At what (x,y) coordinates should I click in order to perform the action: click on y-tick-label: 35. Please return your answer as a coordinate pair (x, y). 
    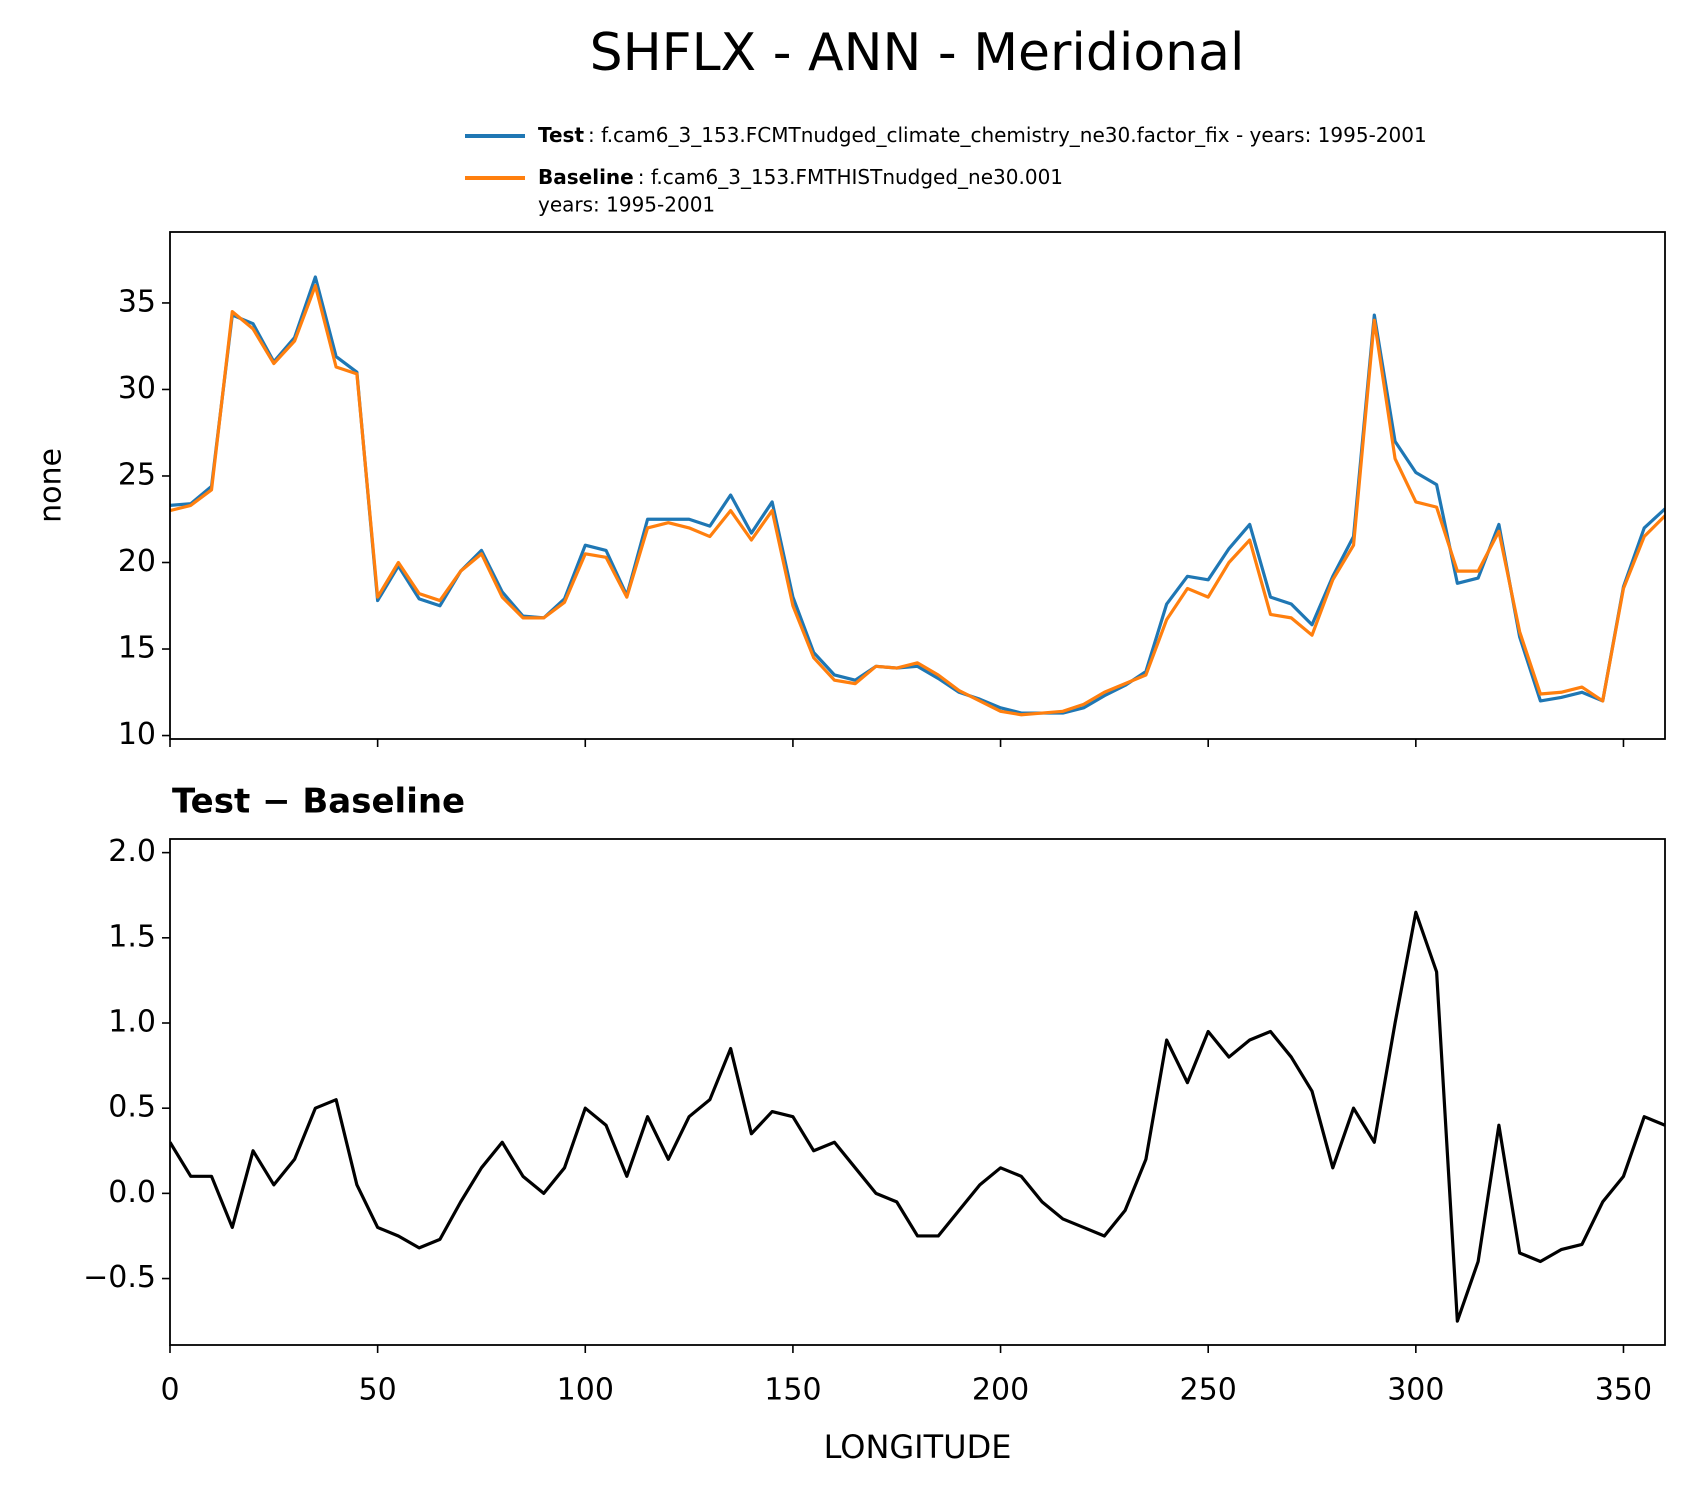
    Looking at the image, I should click on (137, 301).